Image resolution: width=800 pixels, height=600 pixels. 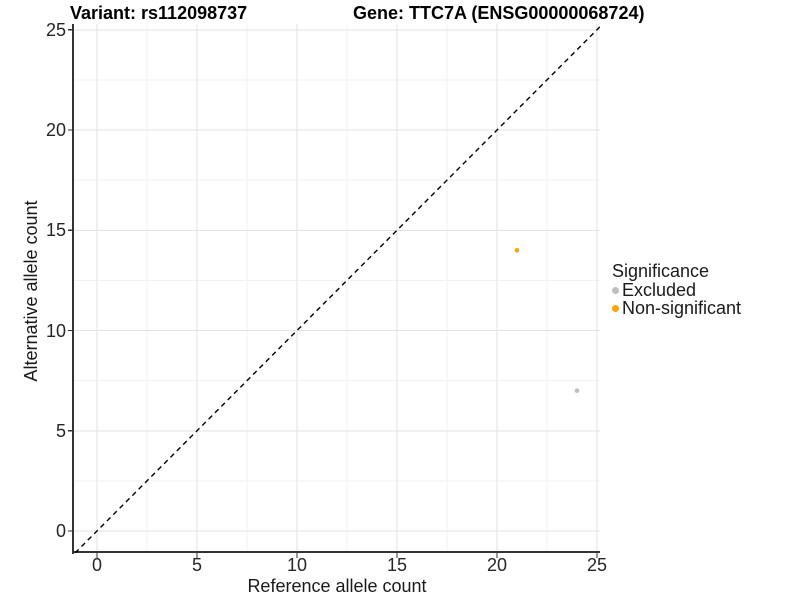 I want to click on data-point-non-significant, so click(x=517, y=250).